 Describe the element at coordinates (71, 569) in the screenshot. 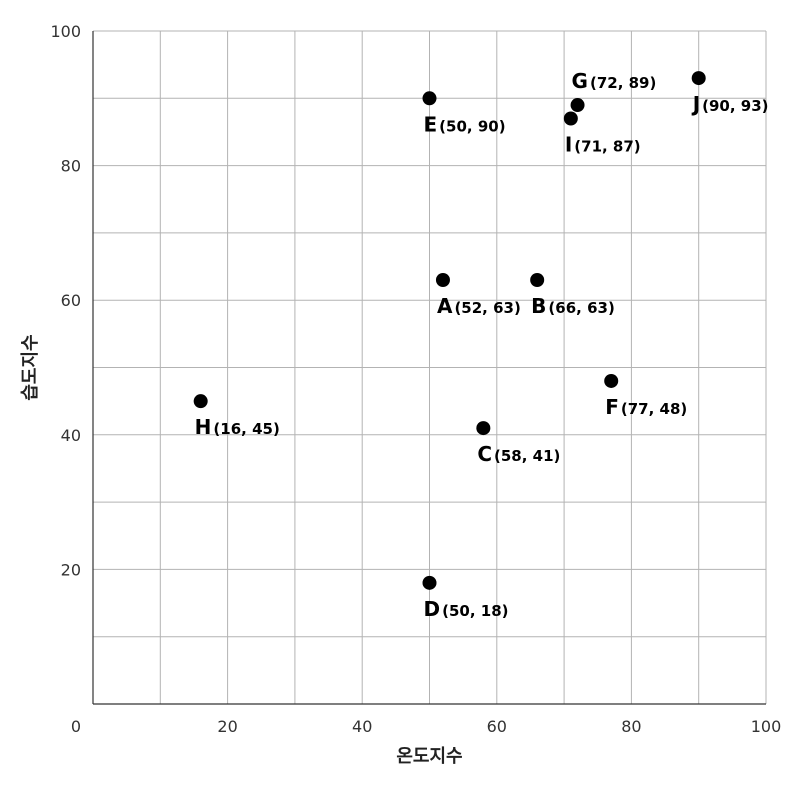

I see `y-tick-label: 20` at that location.